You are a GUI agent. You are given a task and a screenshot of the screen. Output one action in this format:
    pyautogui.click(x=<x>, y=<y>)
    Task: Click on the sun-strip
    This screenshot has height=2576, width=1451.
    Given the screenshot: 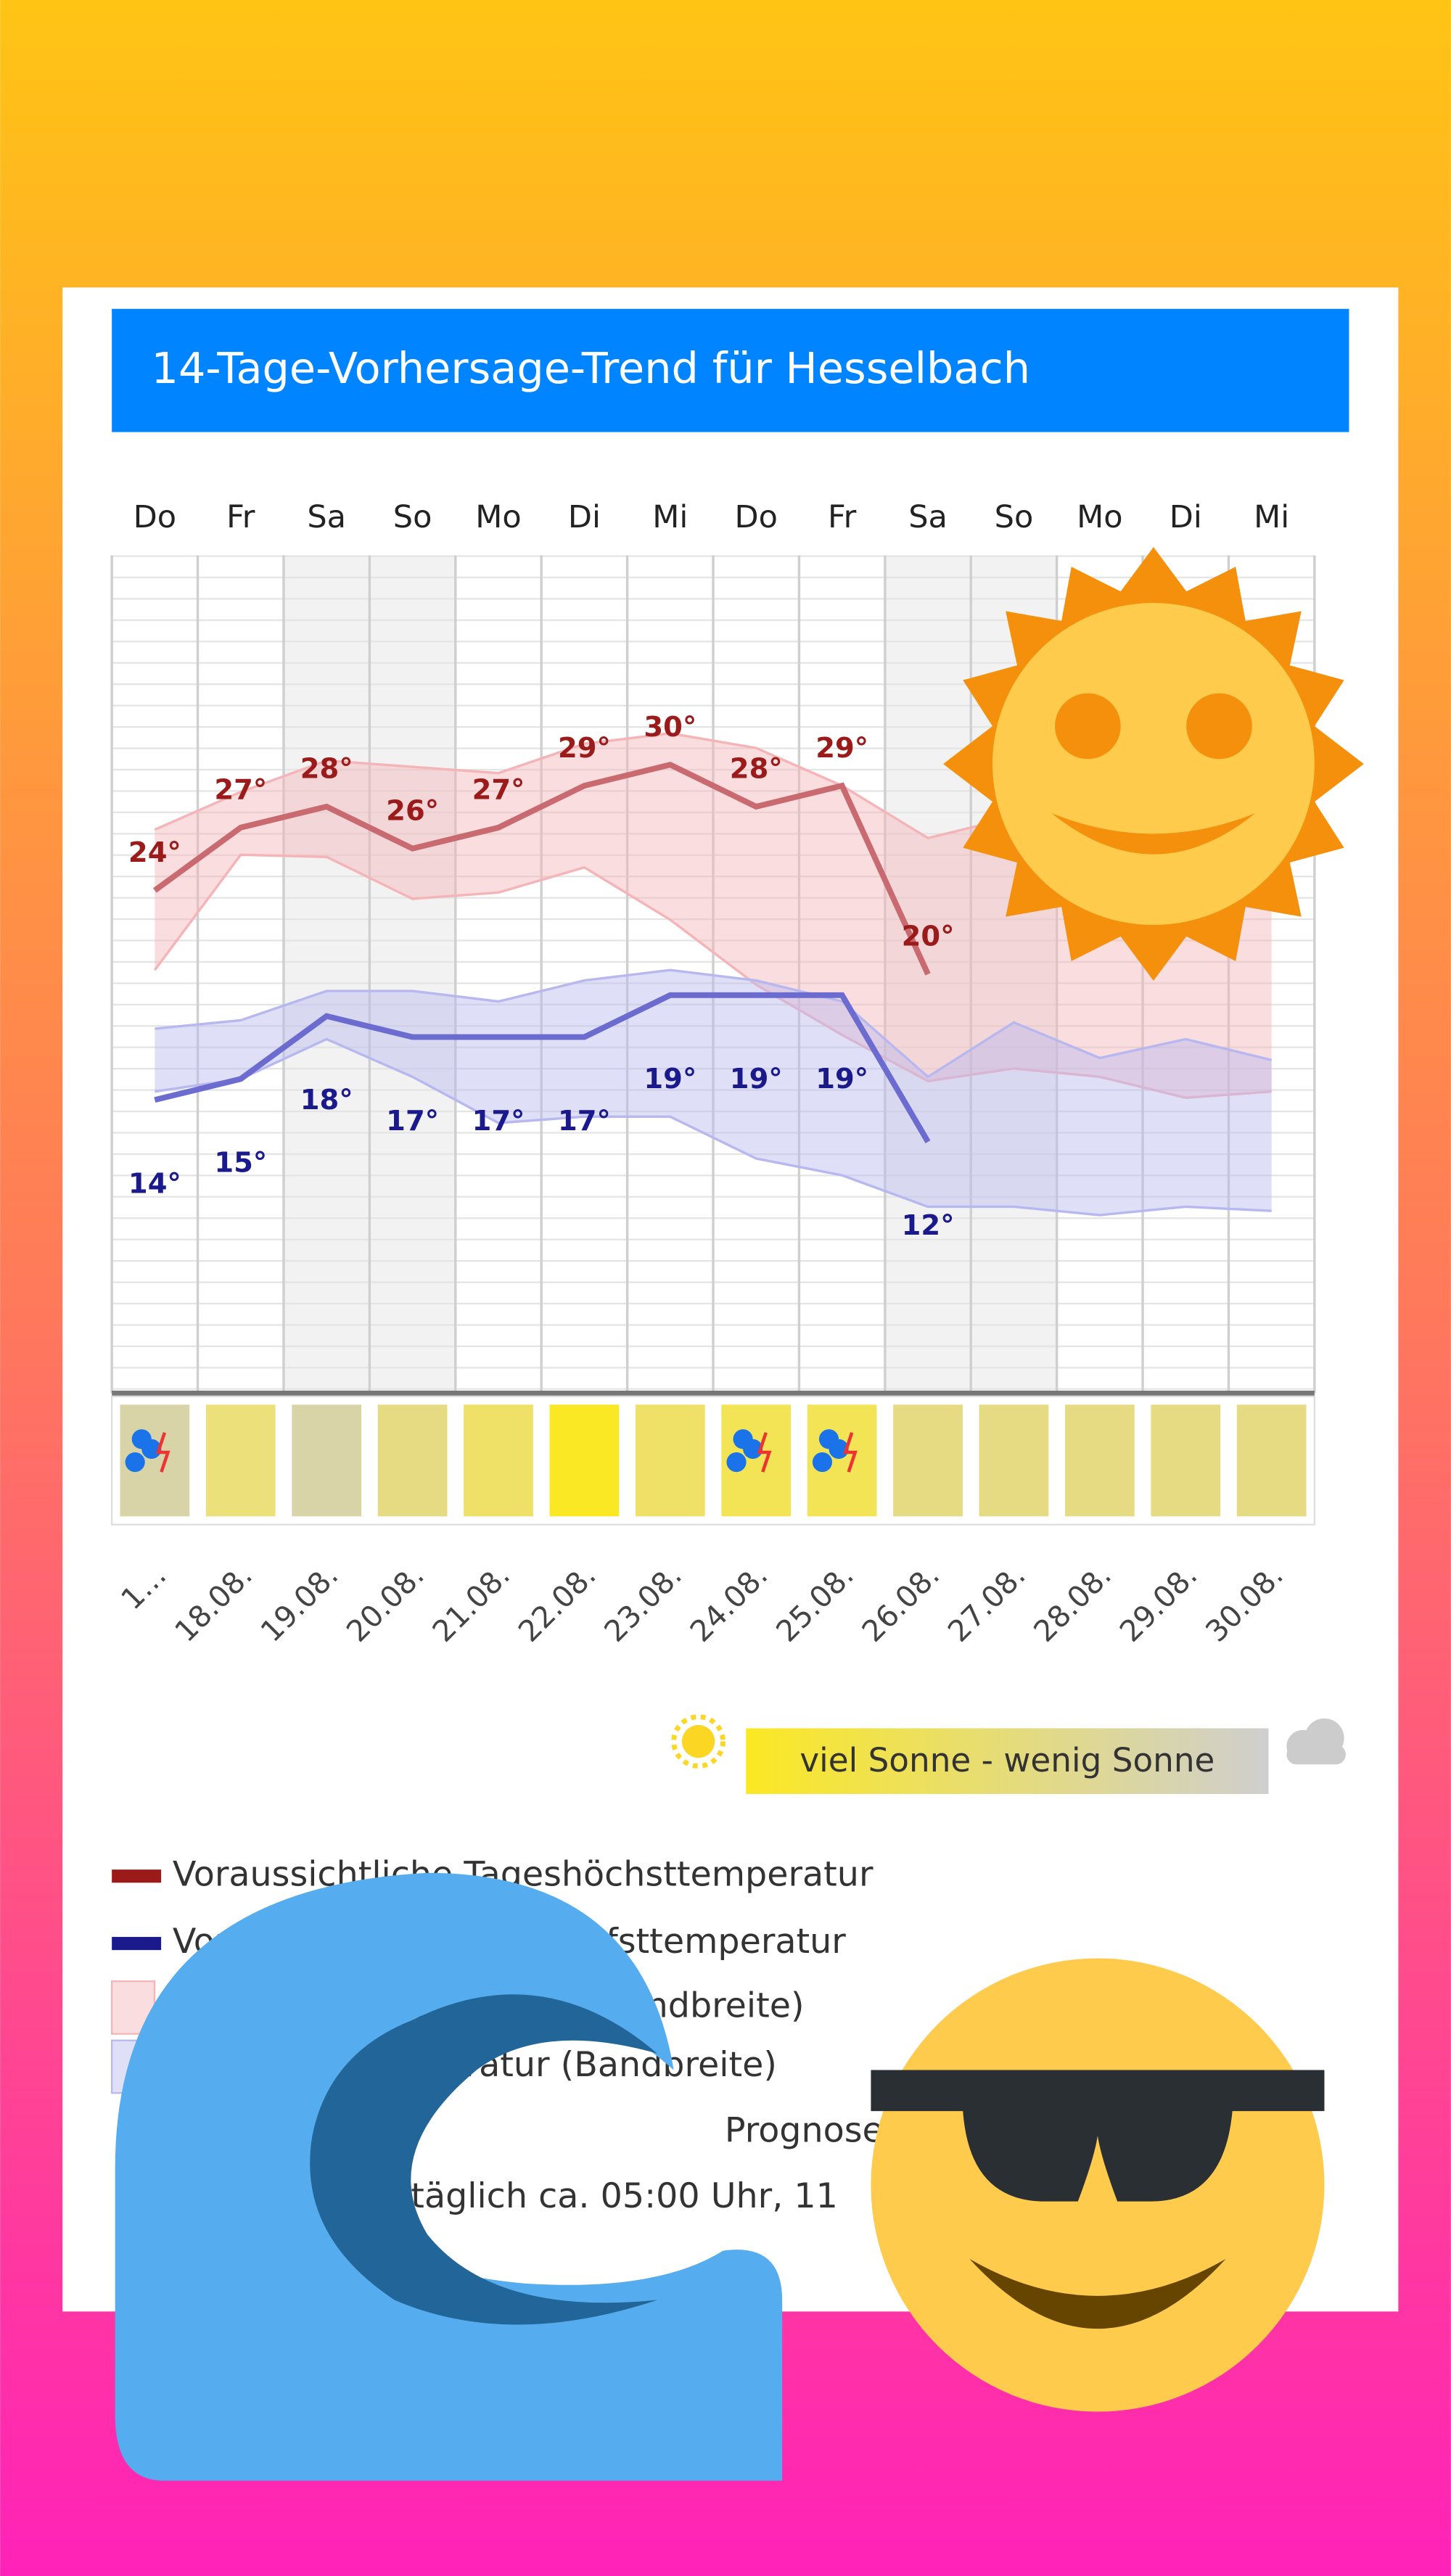 What is the action you would take?
    pyautogui.click(x=713, y=1460)
    